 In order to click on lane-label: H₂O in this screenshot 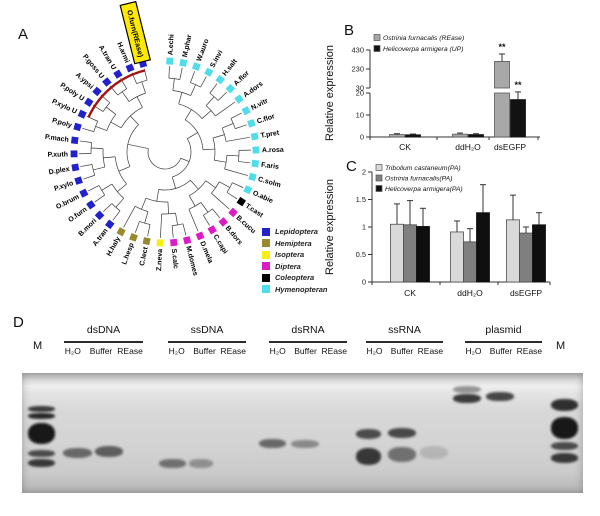, I will do `click(473, 351)`.